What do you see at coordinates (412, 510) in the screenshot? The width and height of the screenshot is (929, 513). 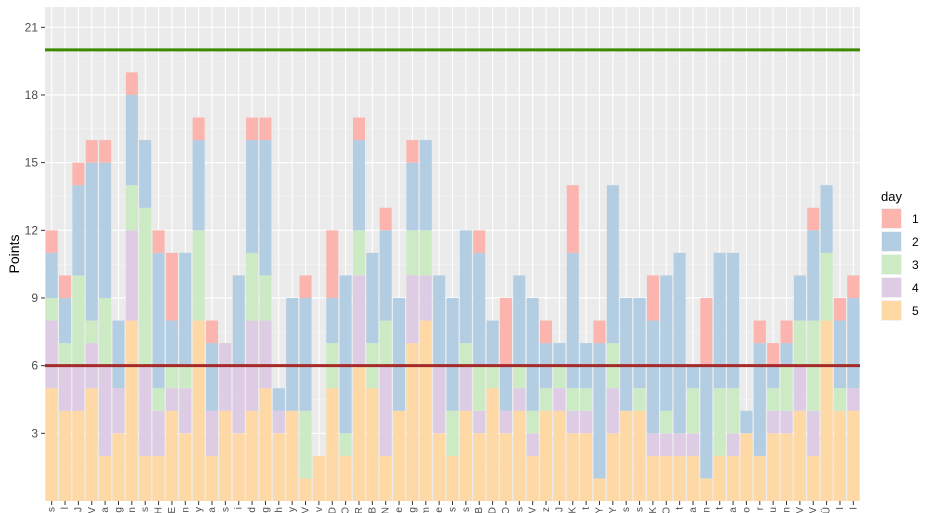 I see `x-tick-label: g` at bounding box center [412, 510].